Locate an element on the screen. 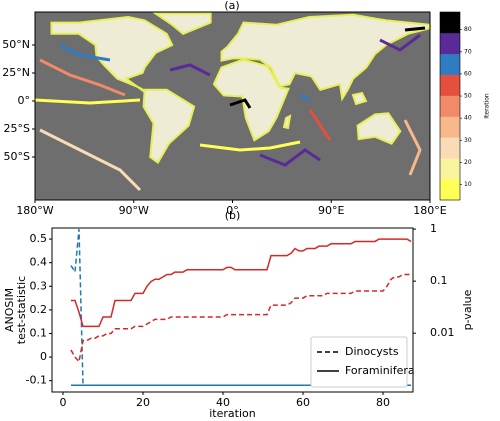  chart-title: (b) is located at coordinates (233, 215).